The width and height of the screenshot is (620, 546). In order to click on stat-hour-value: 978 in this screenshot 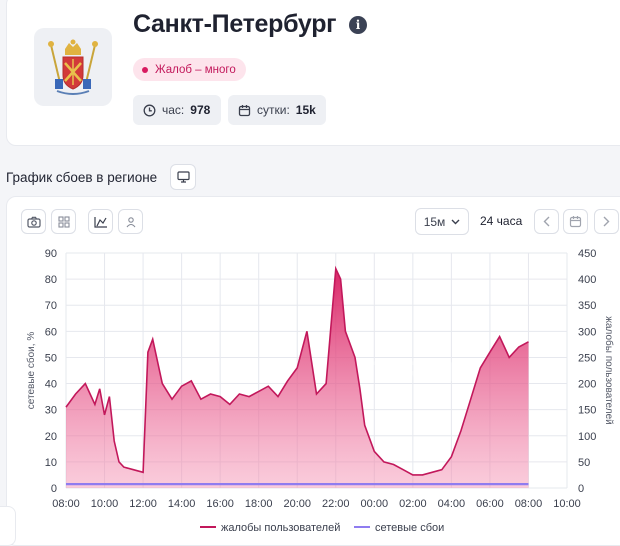, I will do `click(200, 110)`.